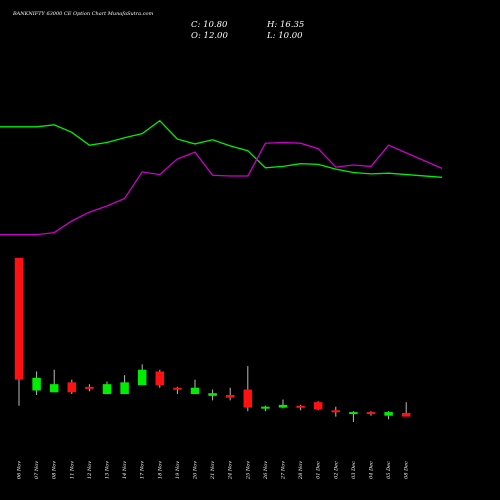 This screenshot has height=500, width=500. What do you see at coordinates (143, 470) in the screenshot?
I see `x-tick-label: 17 Nov` at bounding box center [143, 470].